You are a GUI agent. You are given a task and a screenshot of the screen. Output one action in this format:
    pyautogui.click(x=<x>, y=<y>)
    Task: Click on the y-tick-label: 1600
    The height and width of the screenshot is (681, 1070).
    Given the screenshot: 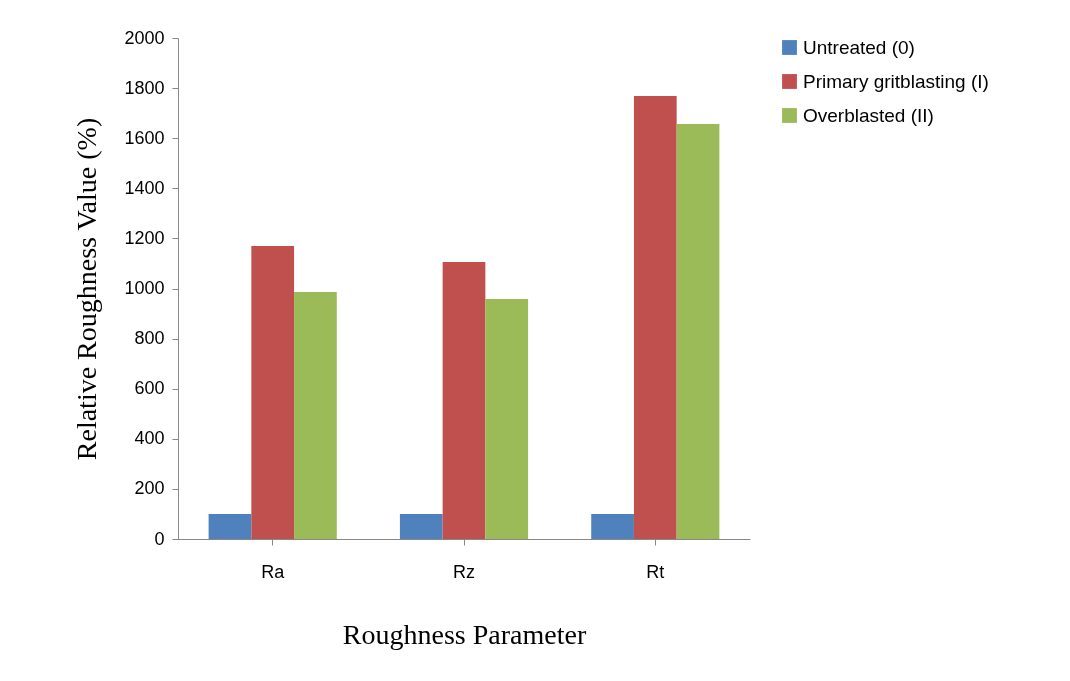 What is the action you would take?
    pyautogui.click(x=144, y=137)
    